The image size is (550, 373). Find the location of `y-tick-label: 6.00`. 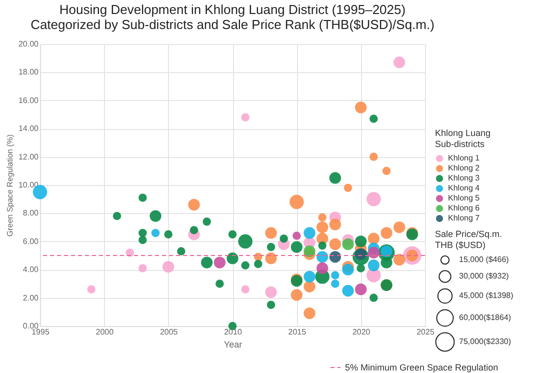

y-tick-label: 6.00 is located at coordinates (31, 241).